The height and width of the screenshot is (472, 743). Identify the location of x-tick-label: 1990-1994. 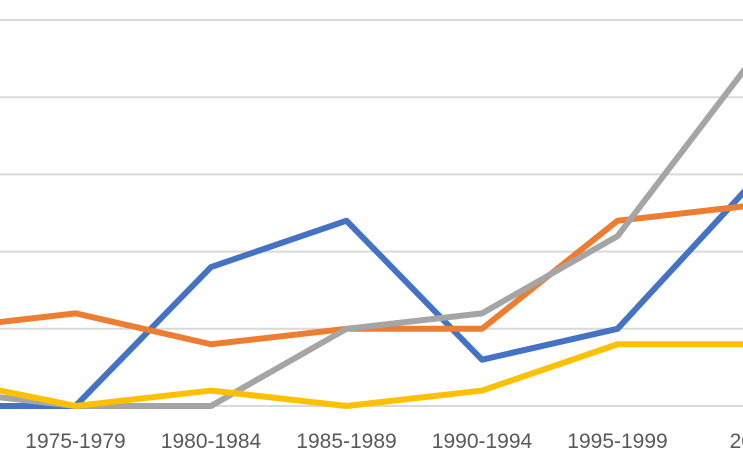
(482, 441).